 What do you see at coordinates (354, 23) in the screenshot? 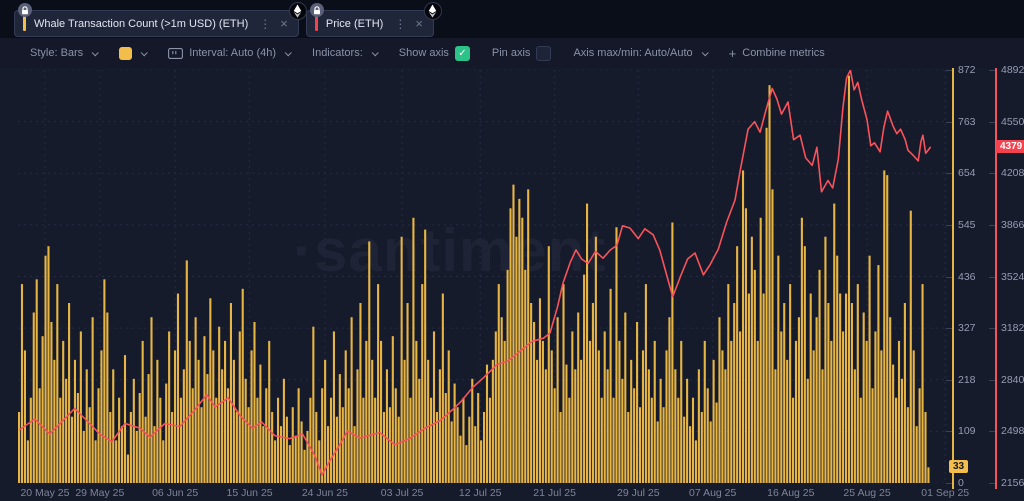
I see `tab-label: Price (ETH)` at bounding box center [354, 23].